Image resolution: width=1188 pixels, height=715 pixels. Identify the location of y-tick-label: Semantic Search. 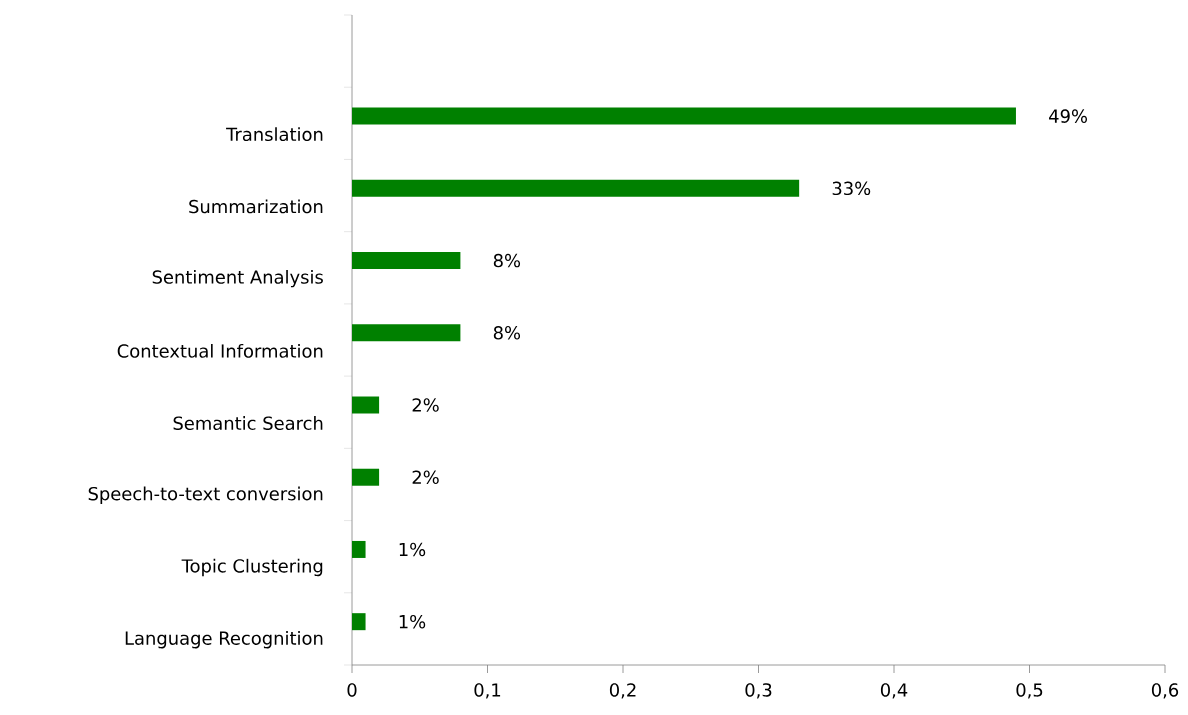
(248, 423).